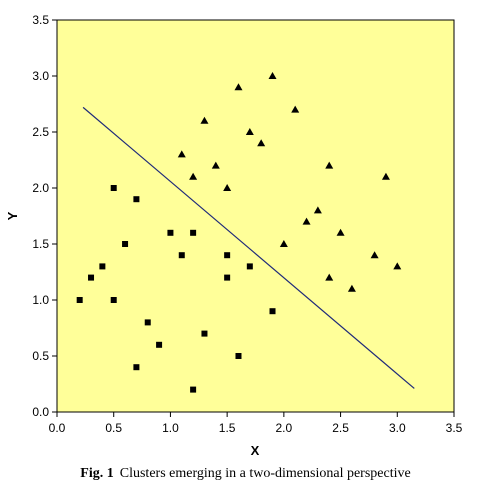 This screenshot has height=498, width=491. Describe the element at coordinates (40, 300) in the screenshot. I see `y-tick-label: 1.0` at that location.